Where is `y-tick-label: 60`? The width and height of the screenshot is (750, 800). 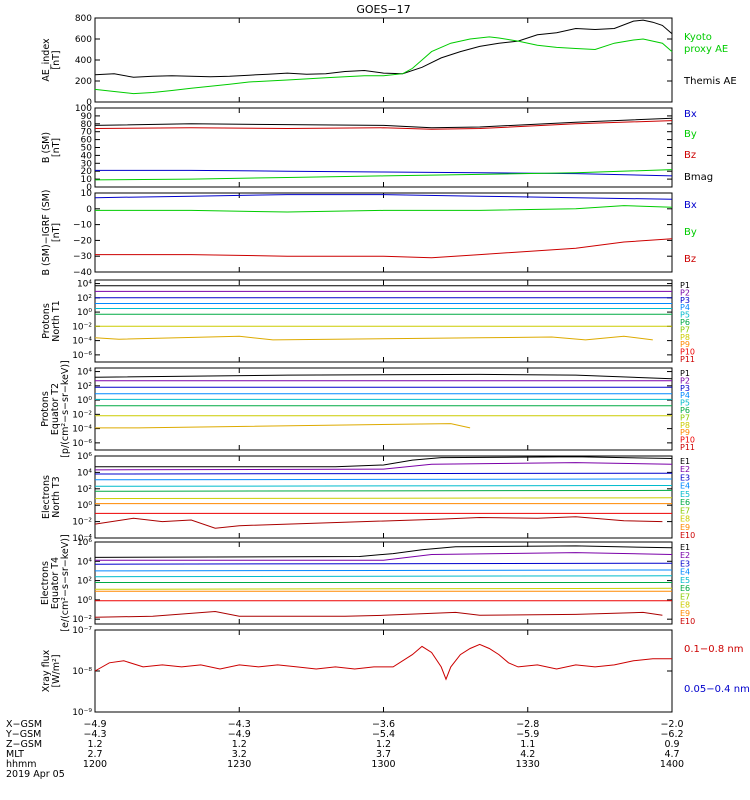
y-tick-label: 60 is located at coordinates (87, 141).